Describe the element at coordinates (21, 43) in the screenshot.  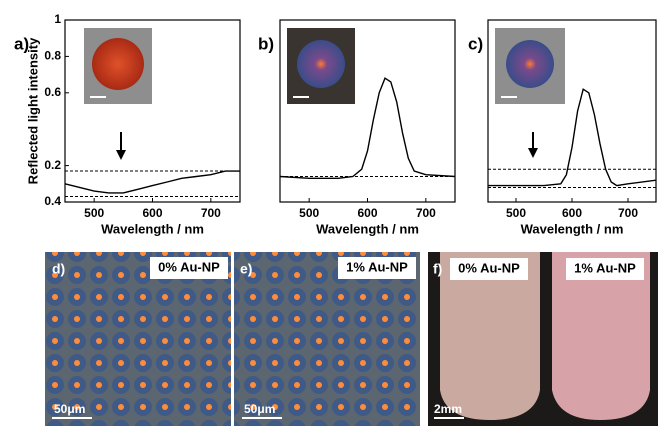
I see `panel-label: a)` at that location.